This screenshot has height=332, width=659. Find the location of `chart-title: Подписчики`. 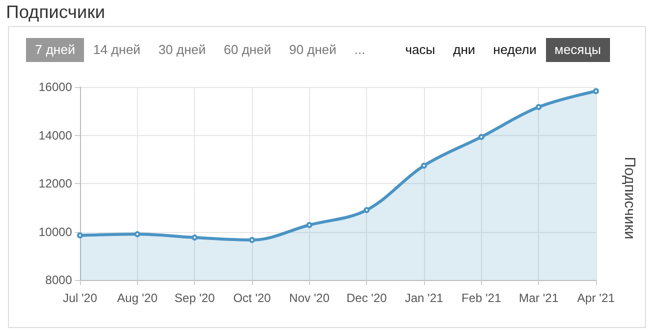

chart-title: Подписчики is located at coordinates (56, 12).